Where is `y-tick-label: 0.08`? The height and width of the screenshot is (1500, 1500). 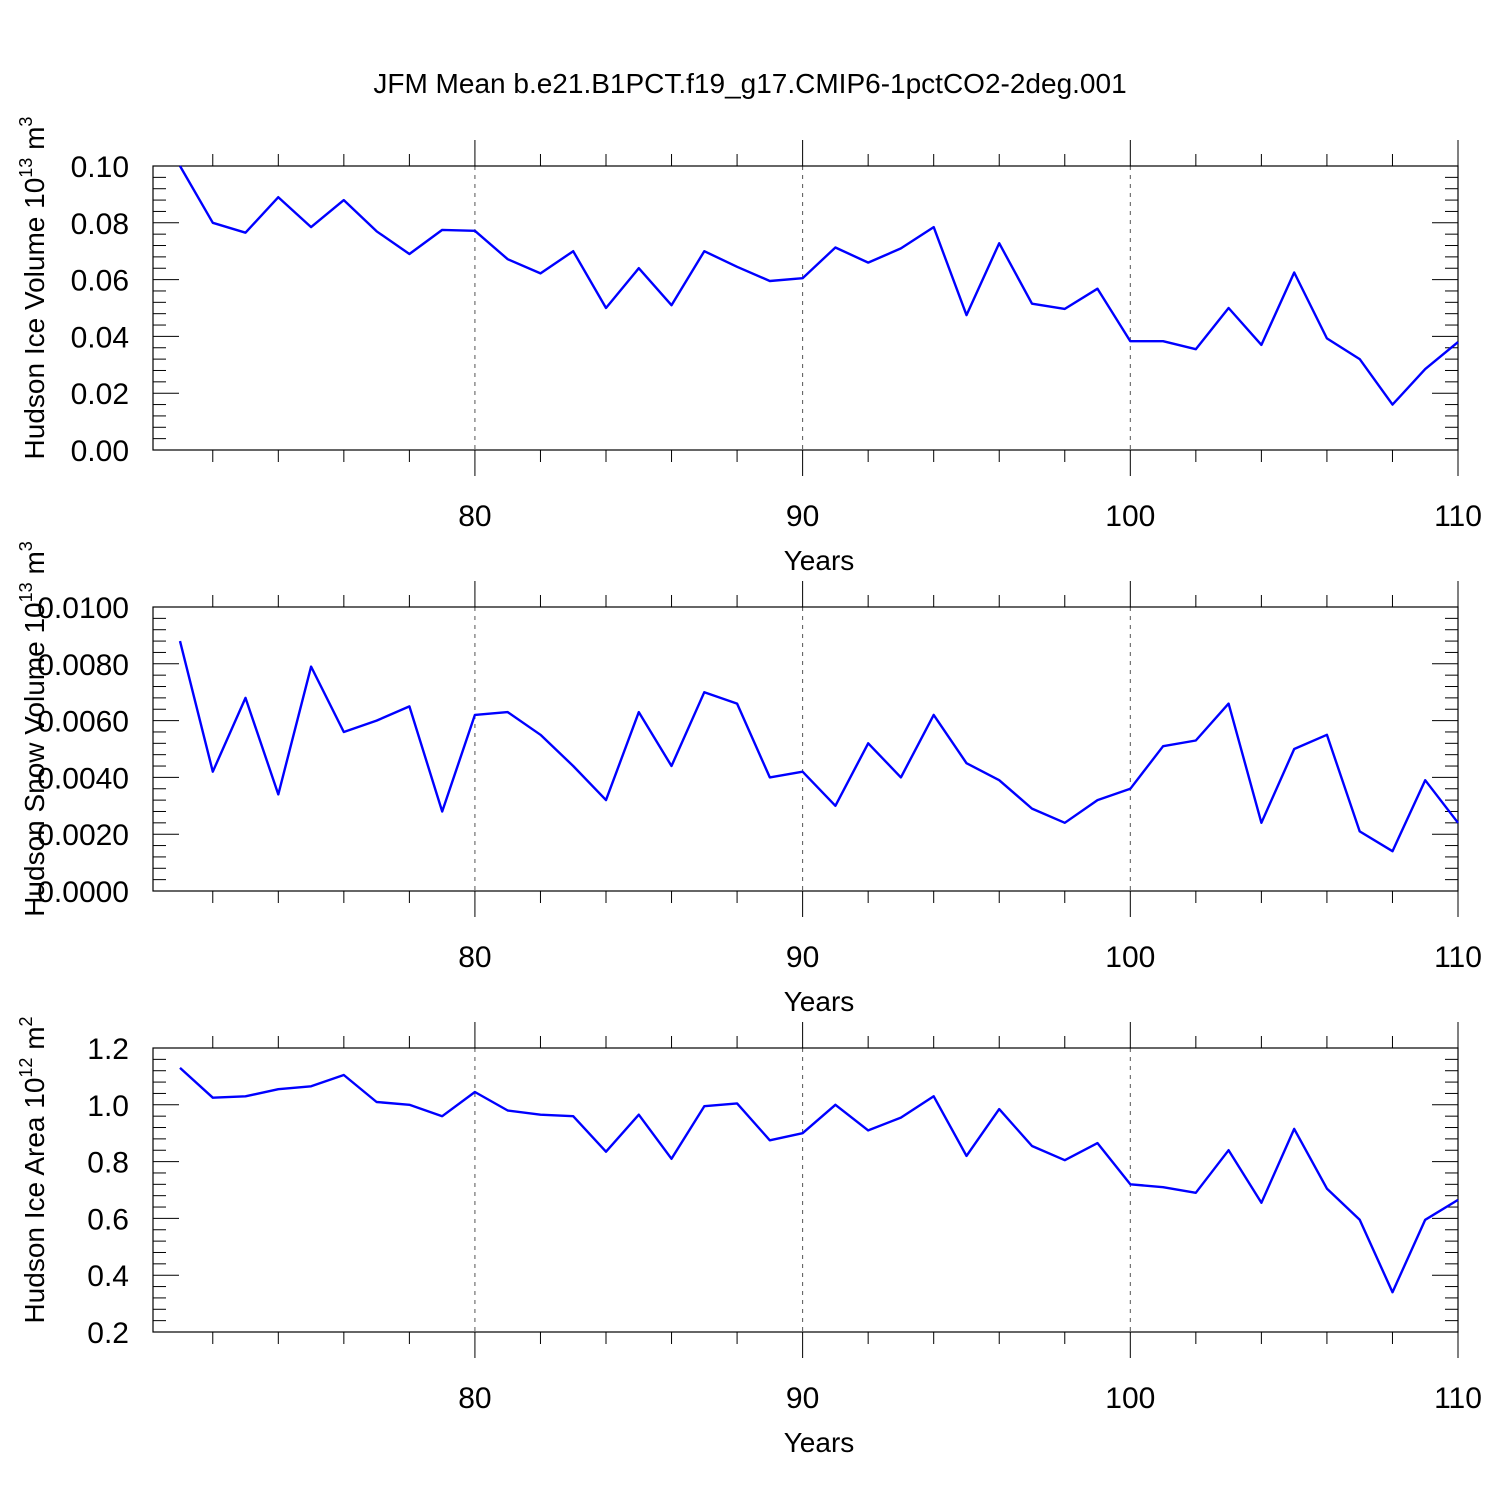 y-tick-label: 0.08 is located at coordinates (100, 224).